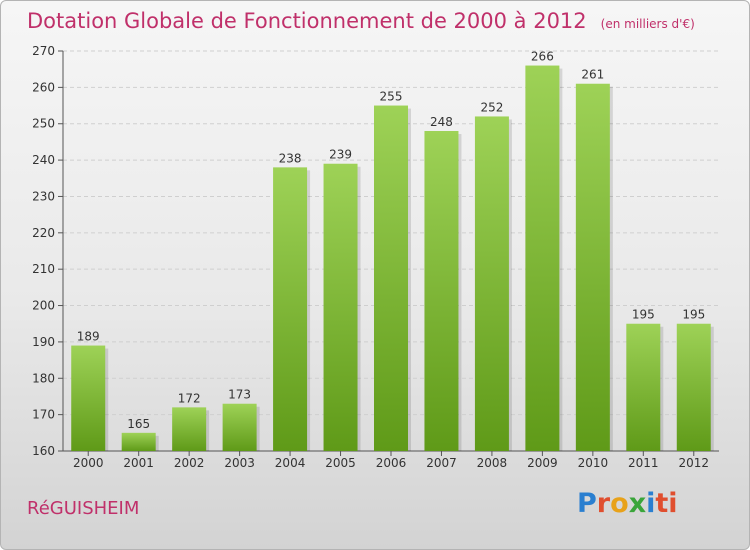 This screenshot has width=750, height=550. I want to click on data-label: 238, so click(290, 158).